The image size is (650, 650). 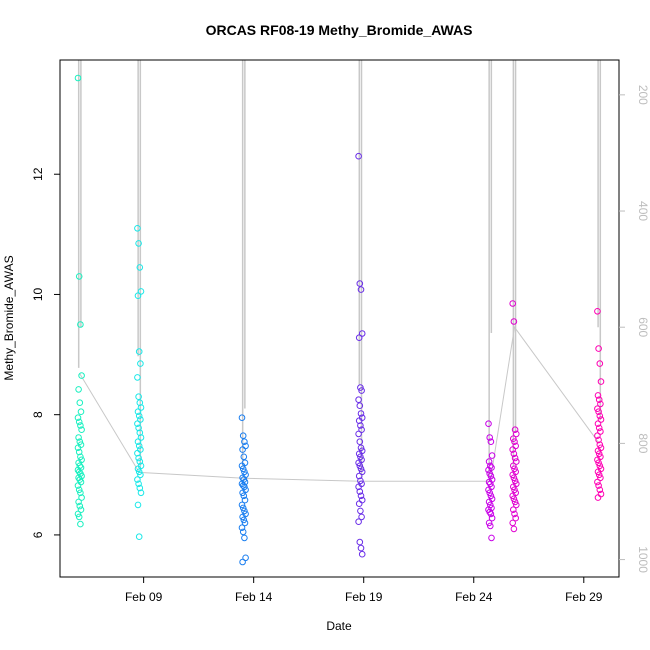 What do you see at coordinates (364, 597) in the screenshot?
I see `x-tick-label: Feb 19` at bounding box center [364, 597].